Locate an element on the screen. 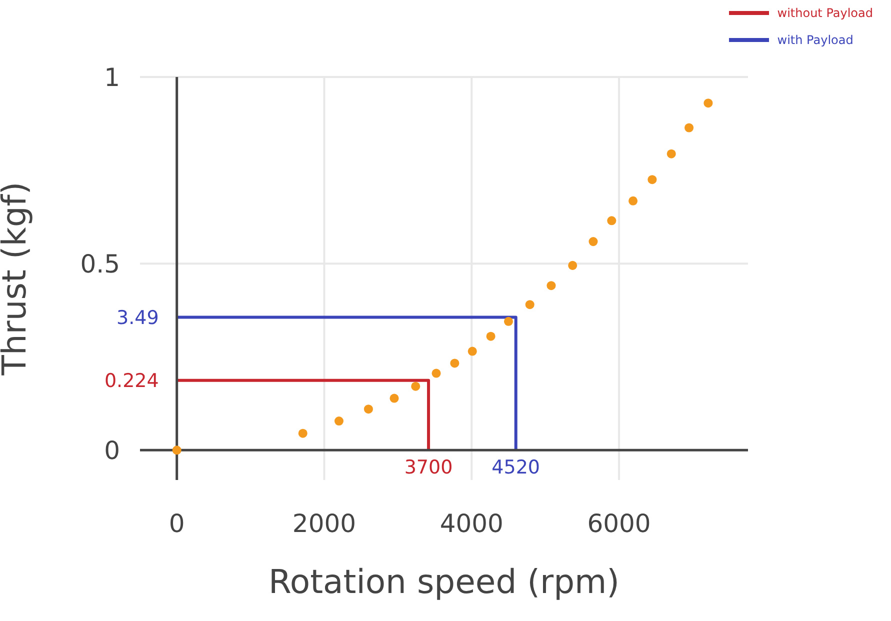 This screenshot has height=621, width=891. y-tick-label: 0.5 is located at coordinates (100, 263).